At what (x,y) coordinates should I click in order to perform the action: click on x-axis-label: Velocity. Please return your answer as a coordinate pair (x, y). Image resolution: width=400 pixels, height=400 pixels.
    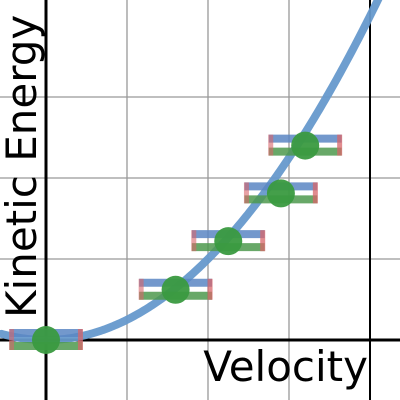
    Looking at the image, I should click on (285, 366).